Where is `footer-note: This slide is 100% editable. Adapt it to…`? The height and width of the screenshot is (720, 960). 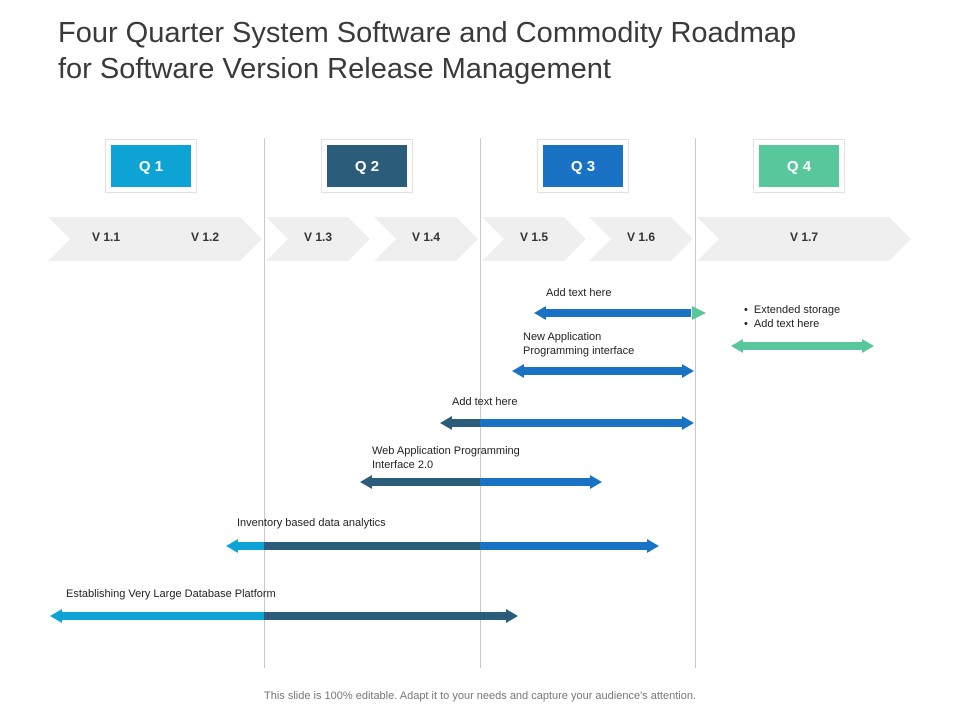
footer-note: This slide is 100% editable. Adapt it to… is located at coordinates (480, 696).